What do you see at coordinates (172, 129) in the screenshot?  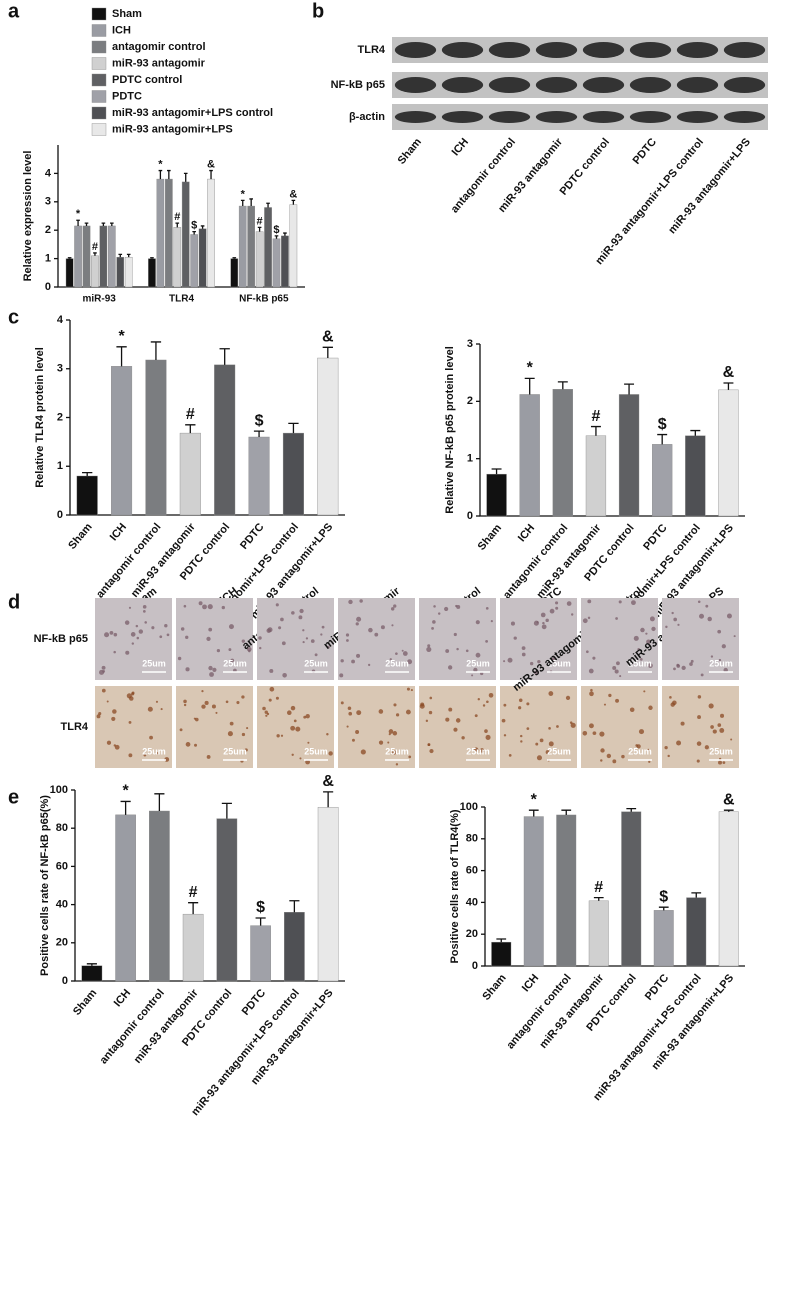 I see `legend-label: miR-93 antagomir+LPS` at bounding box center [172, 129].